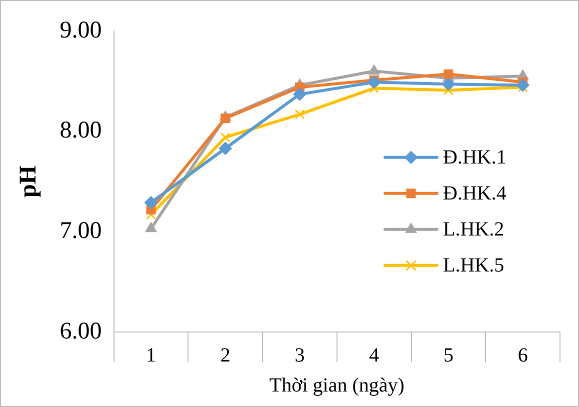  What do you see at coordinates (336, 385) in the screenshot?
I see `x-axis-title: Thời gian (ngày)` at bounding box center [336, 385].